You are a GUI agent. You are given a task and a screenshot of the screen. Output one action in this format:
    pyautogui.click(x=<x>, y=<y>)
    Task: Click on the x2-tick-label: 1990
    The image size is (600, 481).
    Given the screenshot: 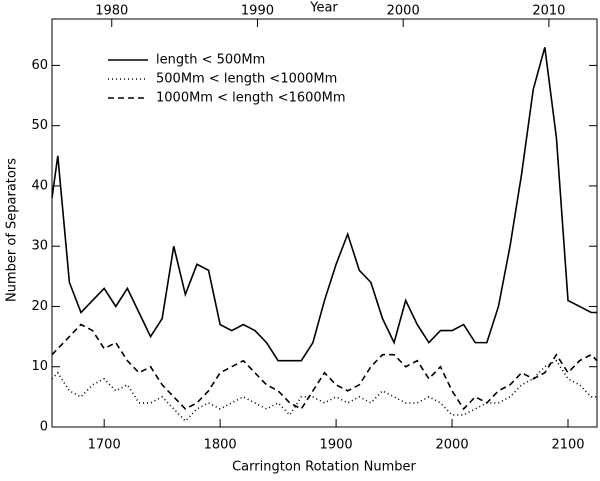 What is the action you would take?
    pyautogui.click(x=257, y=11)
    